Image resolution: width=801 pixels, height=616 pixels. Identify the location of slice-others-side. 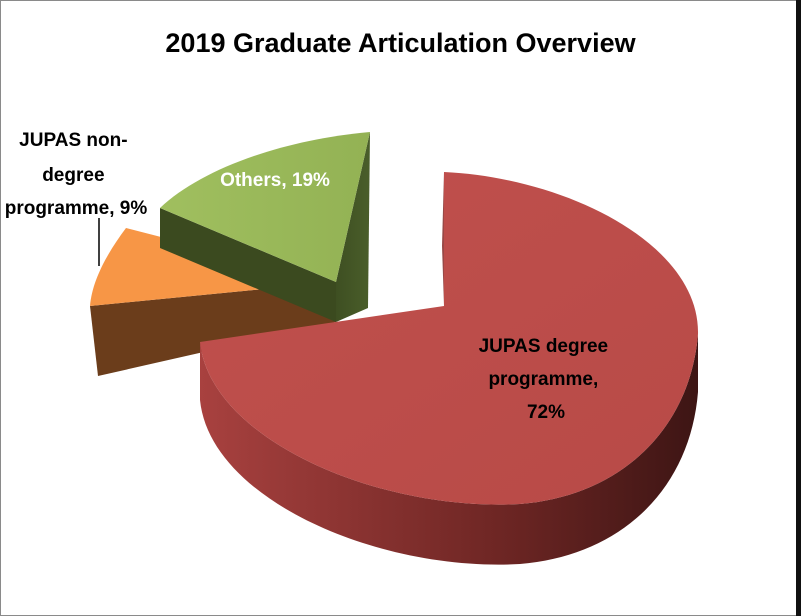
(248, 265).